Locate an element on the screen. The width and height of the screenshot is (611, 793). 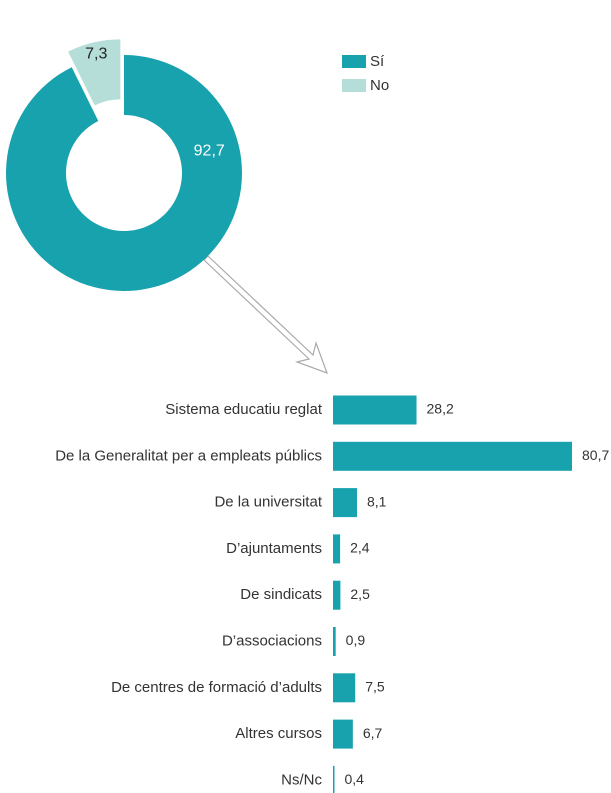
value-label: 6,7 is located at coordinates (373, 733).